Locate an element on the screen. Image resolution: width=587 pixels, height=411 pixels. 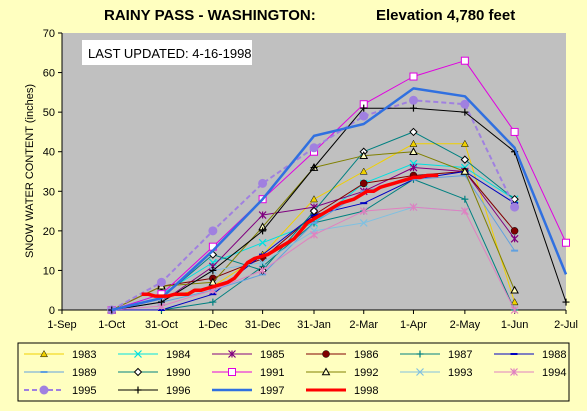
legend-label: 1994 is located at coordinates (554, 373).